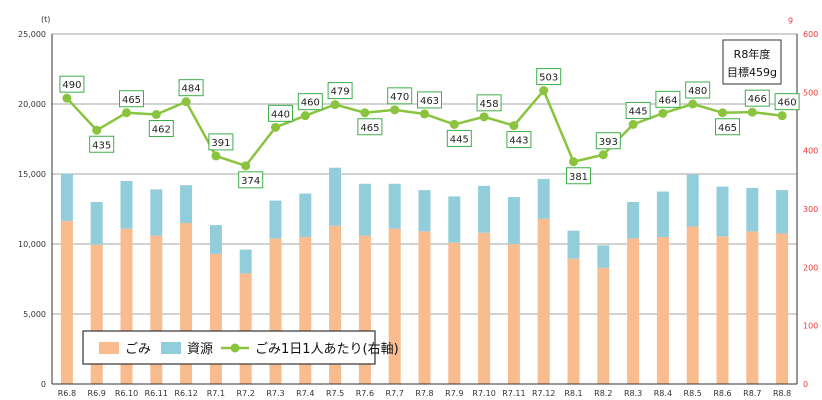  What do you see at coordinates (810, 209) in the screenshot?
I see `right-tick-labels: 0 100 200 300 400 500 600` at bounding box center [810, 209].